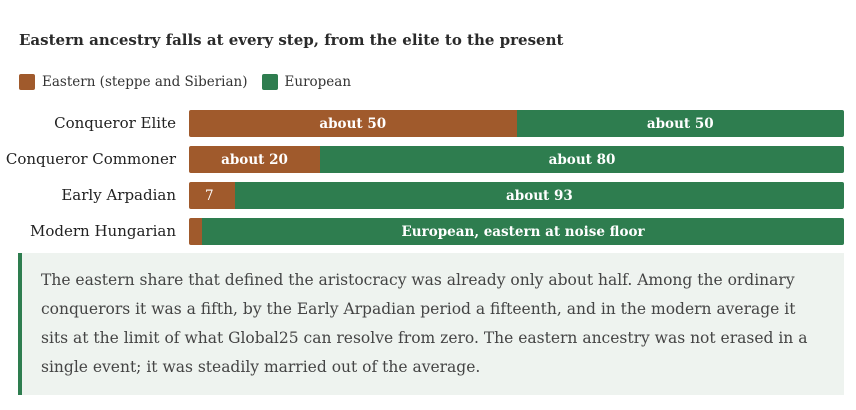  I want to click on legend: Eastern (steppe and Siberian) European, so click(192, 82).